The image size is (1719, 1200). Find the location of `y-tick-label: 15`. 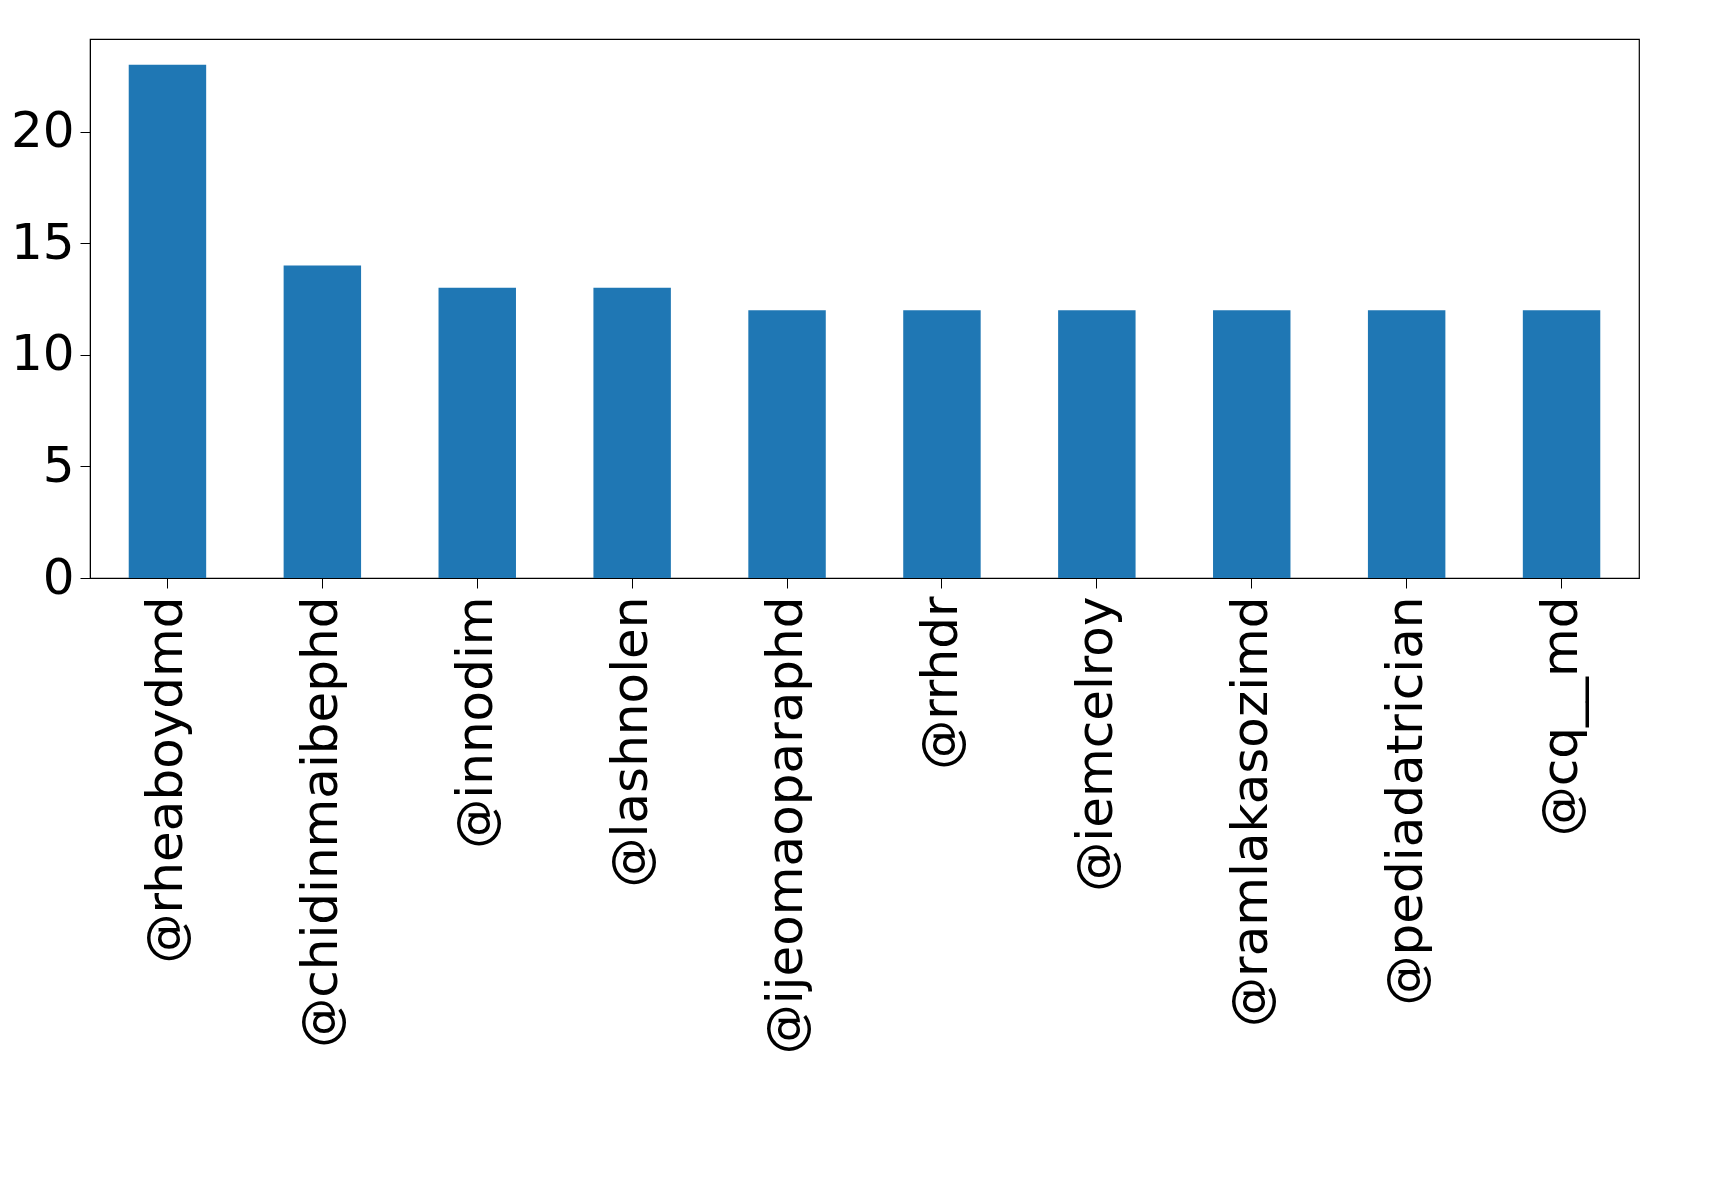

y-tick-label: 15 is located at coordinates (42, 241).